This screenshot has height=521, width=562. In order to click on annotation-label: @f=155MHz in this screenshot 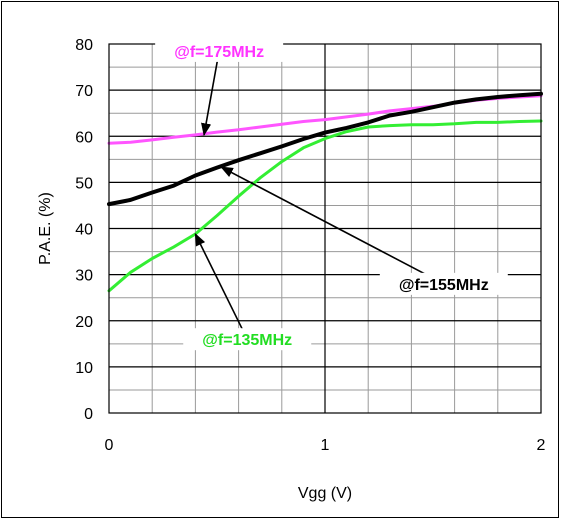, I will do `click(444, 285)`.